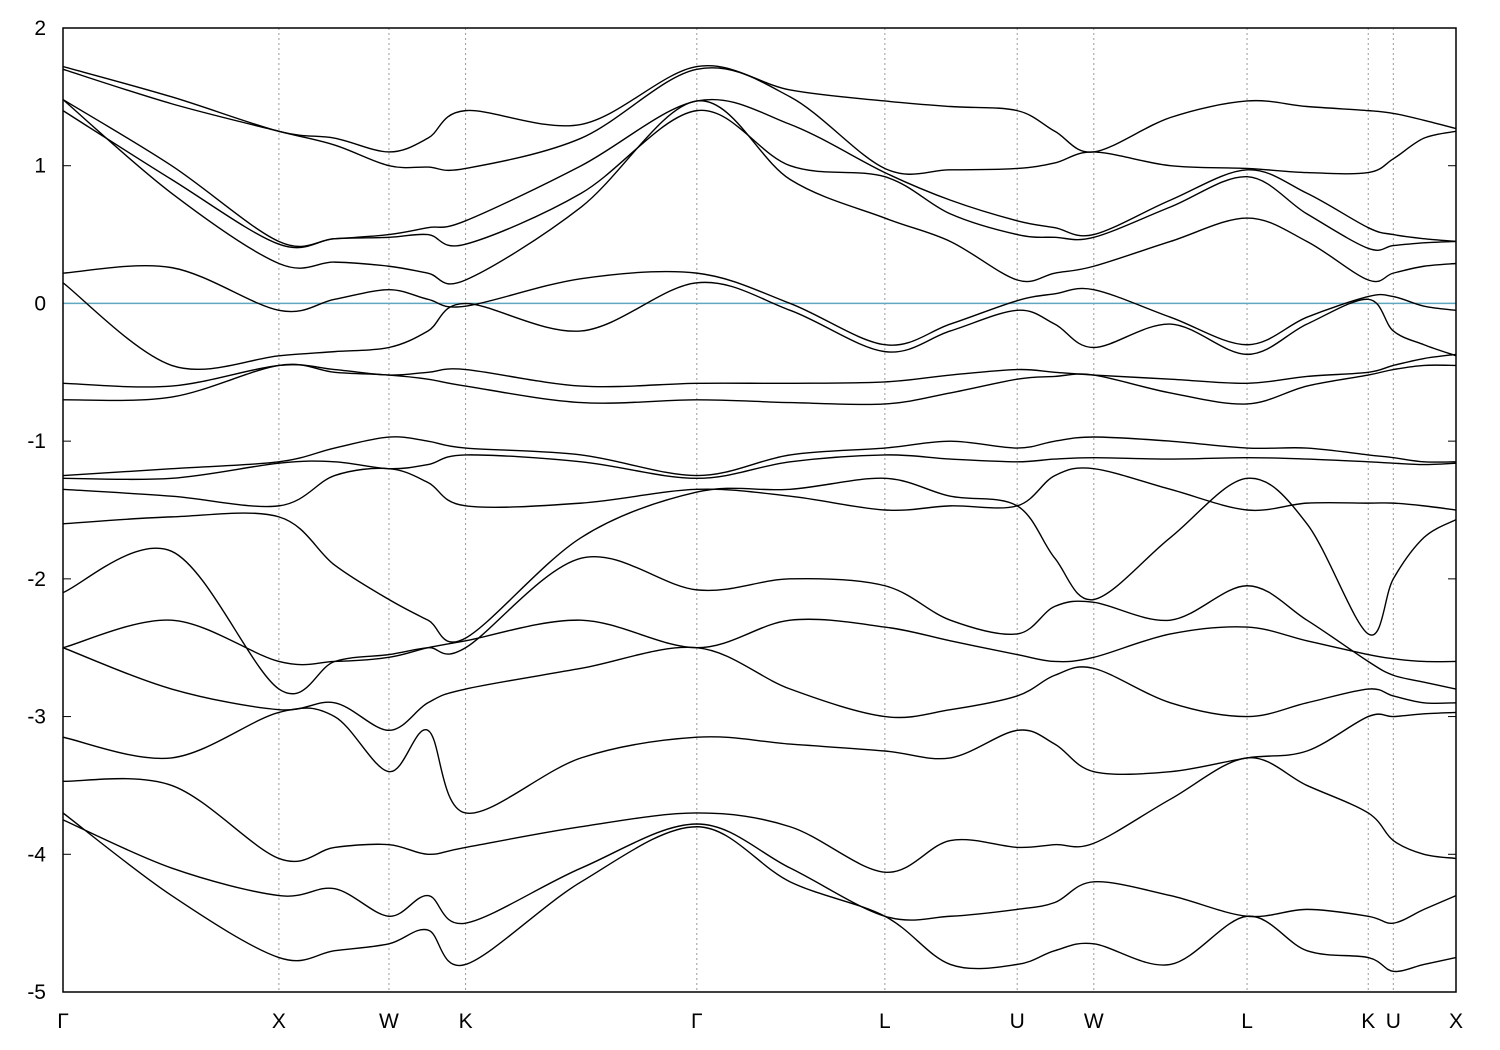 The image size is (1500, 1050). What do you see at coordinates (40, 303) in the screenshot?
I see `y-tick-label: 0` at bounding box center [40, 303].